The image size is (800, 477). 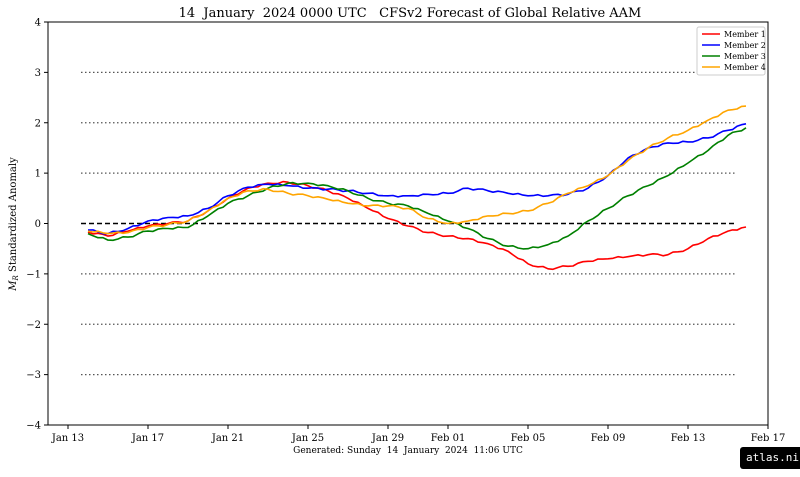 I want to click on legend-label: Member 3, so click(x=745, y=56).